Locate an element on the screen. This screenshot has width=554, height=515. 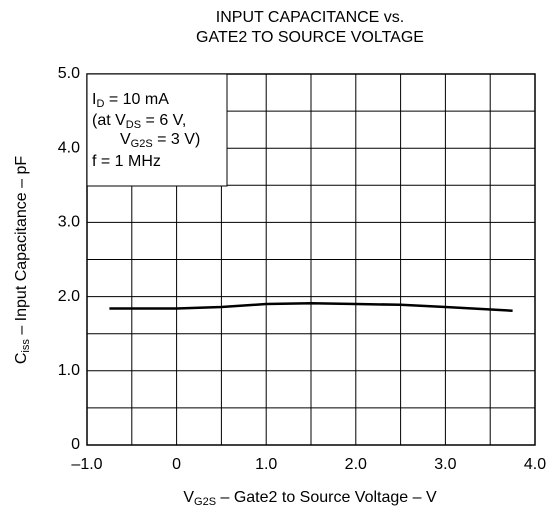
annotation-part: I is located at coordinates (94, 99).